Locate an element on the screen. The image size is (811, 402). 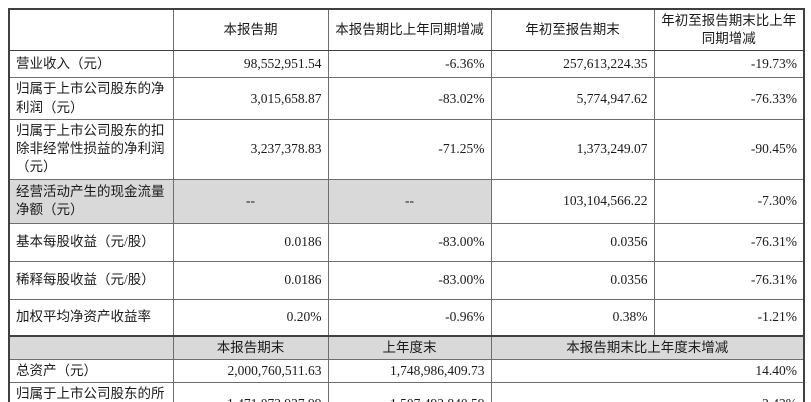
metric-value: 3,015,658.87 is located at coordinates (250, 98).